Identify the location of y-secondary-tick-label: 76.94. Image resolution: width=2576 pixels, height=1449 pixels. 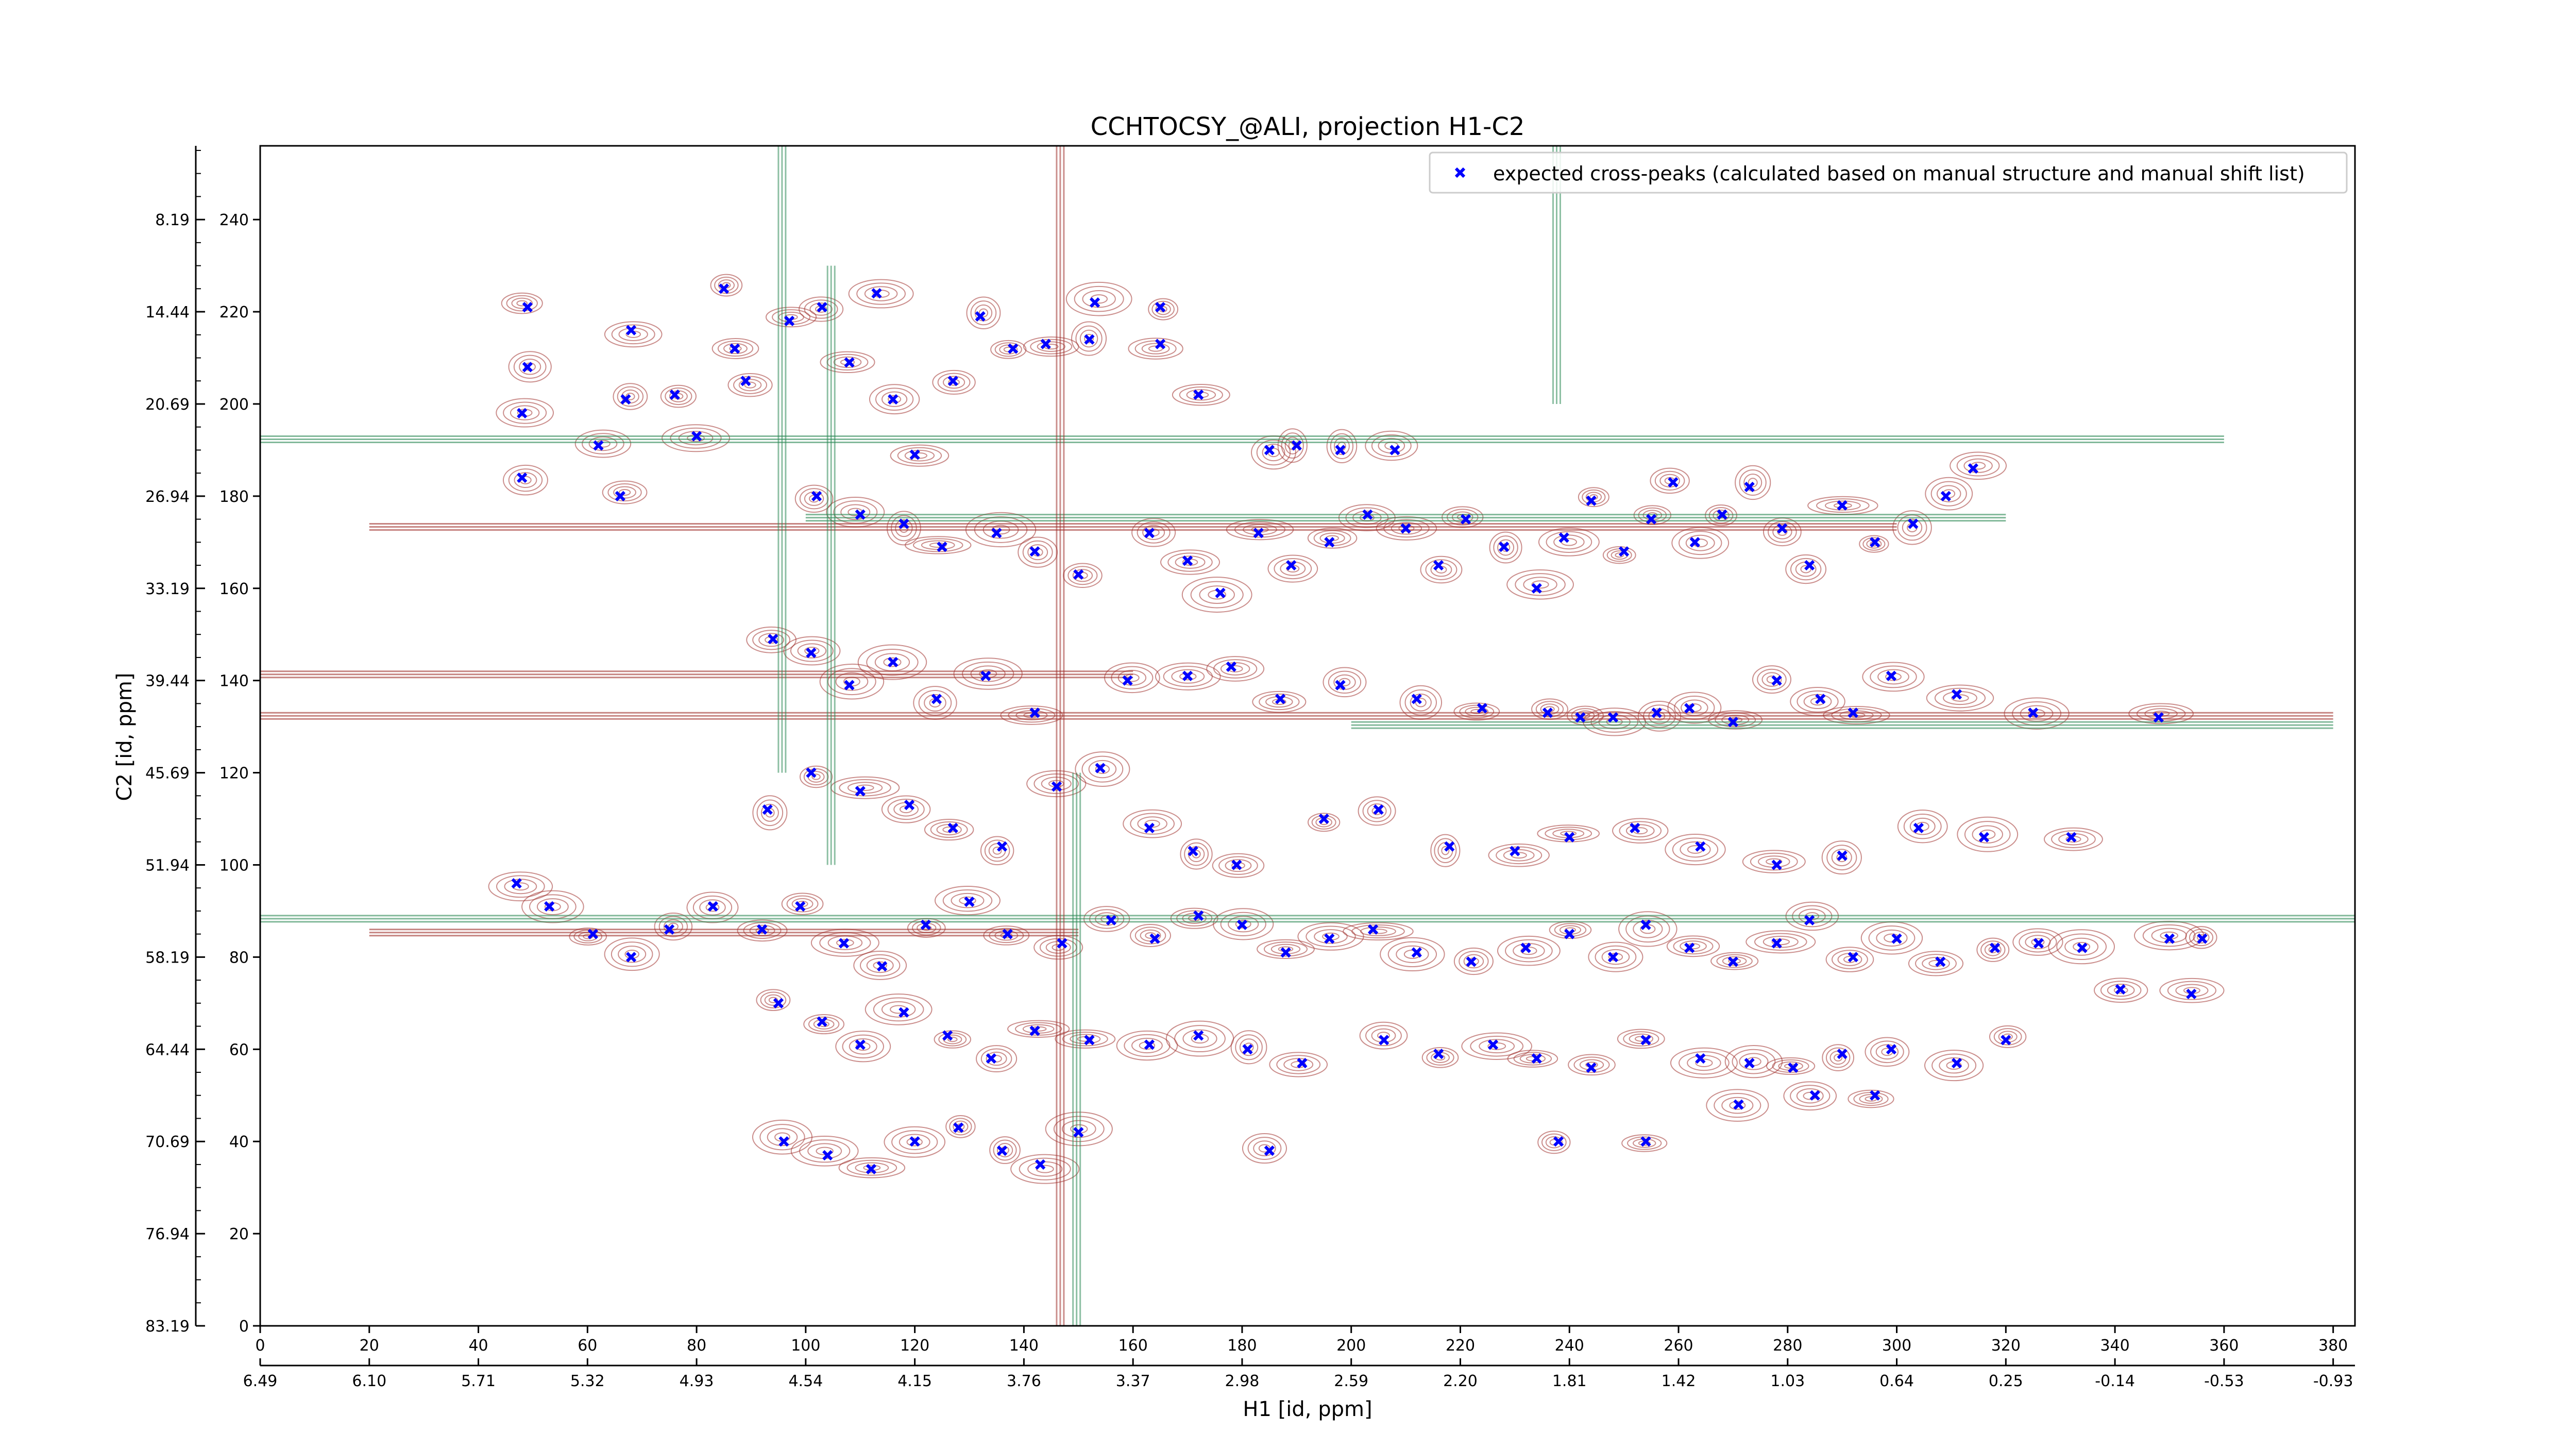
(167, 1234).